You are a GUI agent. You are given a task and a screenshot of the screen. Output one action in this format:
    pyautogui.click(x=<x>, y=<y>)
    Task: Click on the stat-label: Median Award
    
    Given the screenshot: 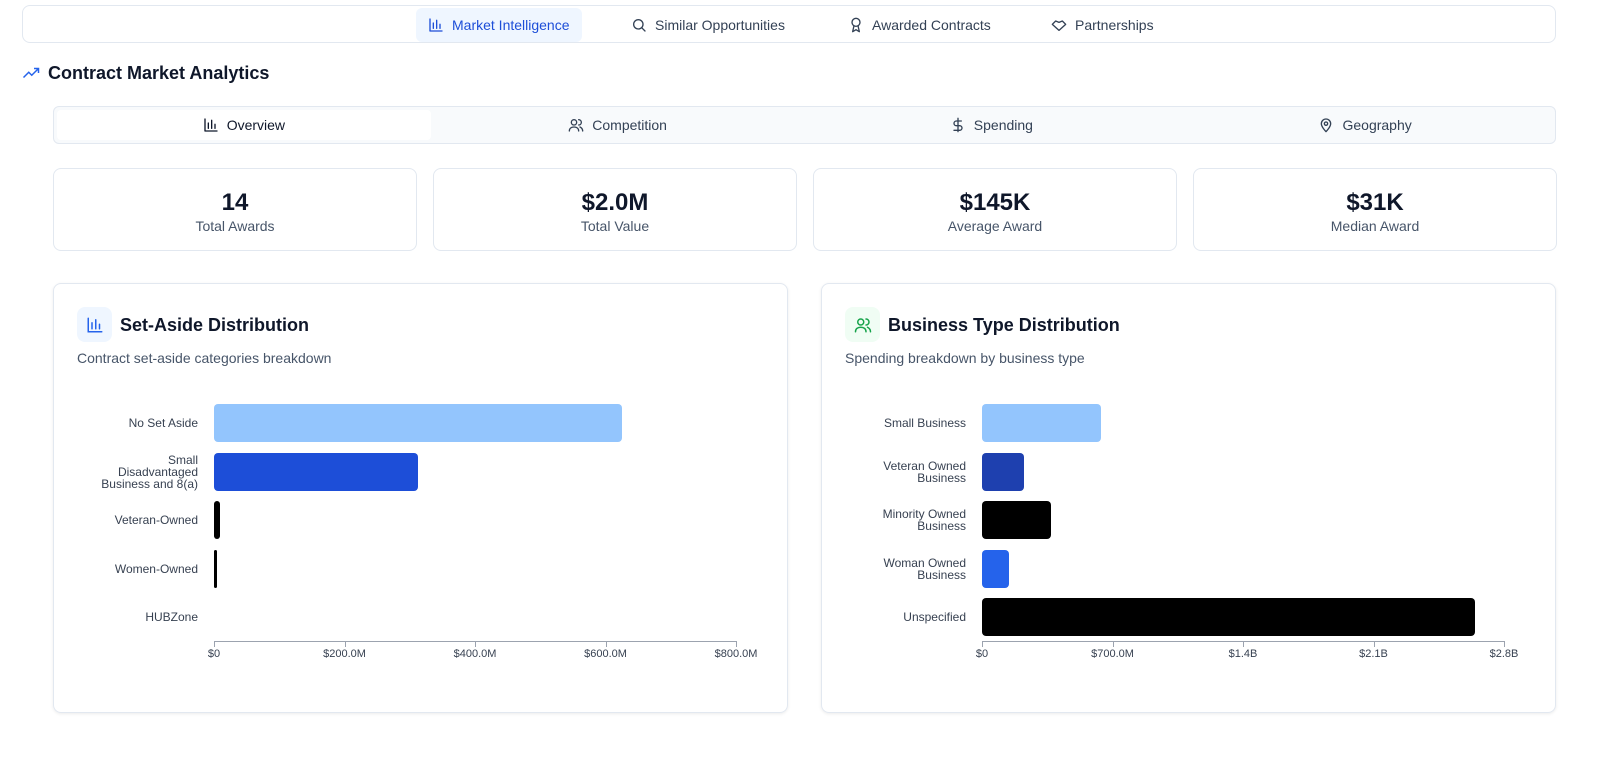 What is the action you would take?
    pyautogui.click(x=1375, y=226)
    